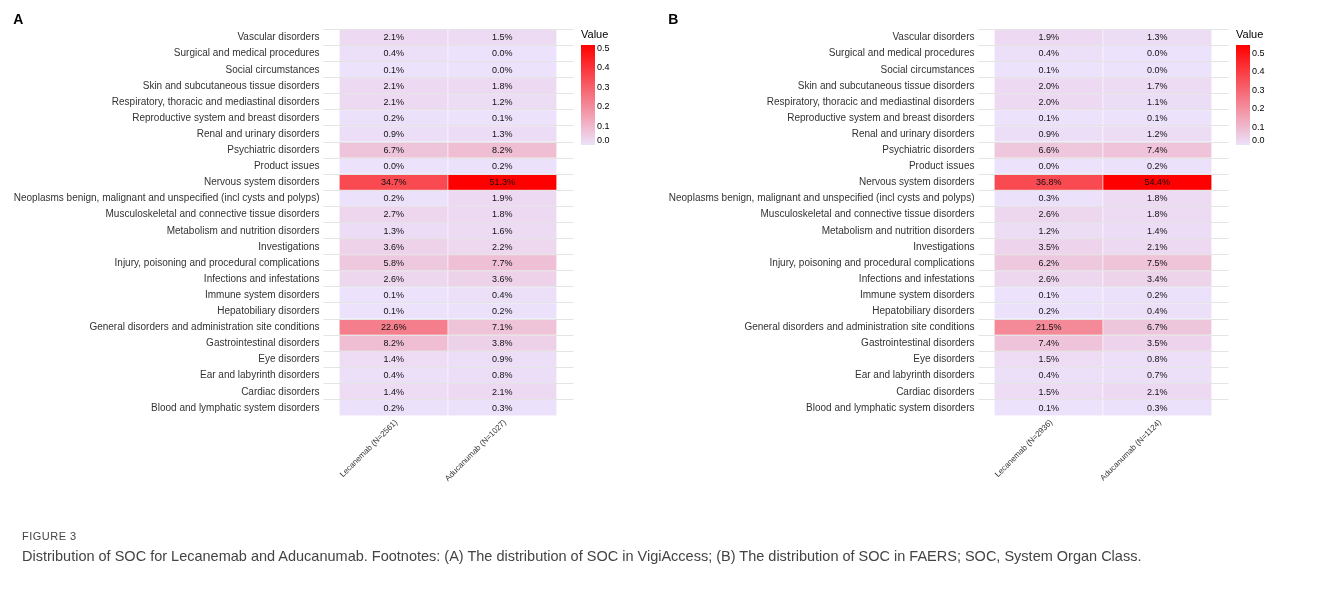  I want to click on legend-title: Value, so click(595, 34).